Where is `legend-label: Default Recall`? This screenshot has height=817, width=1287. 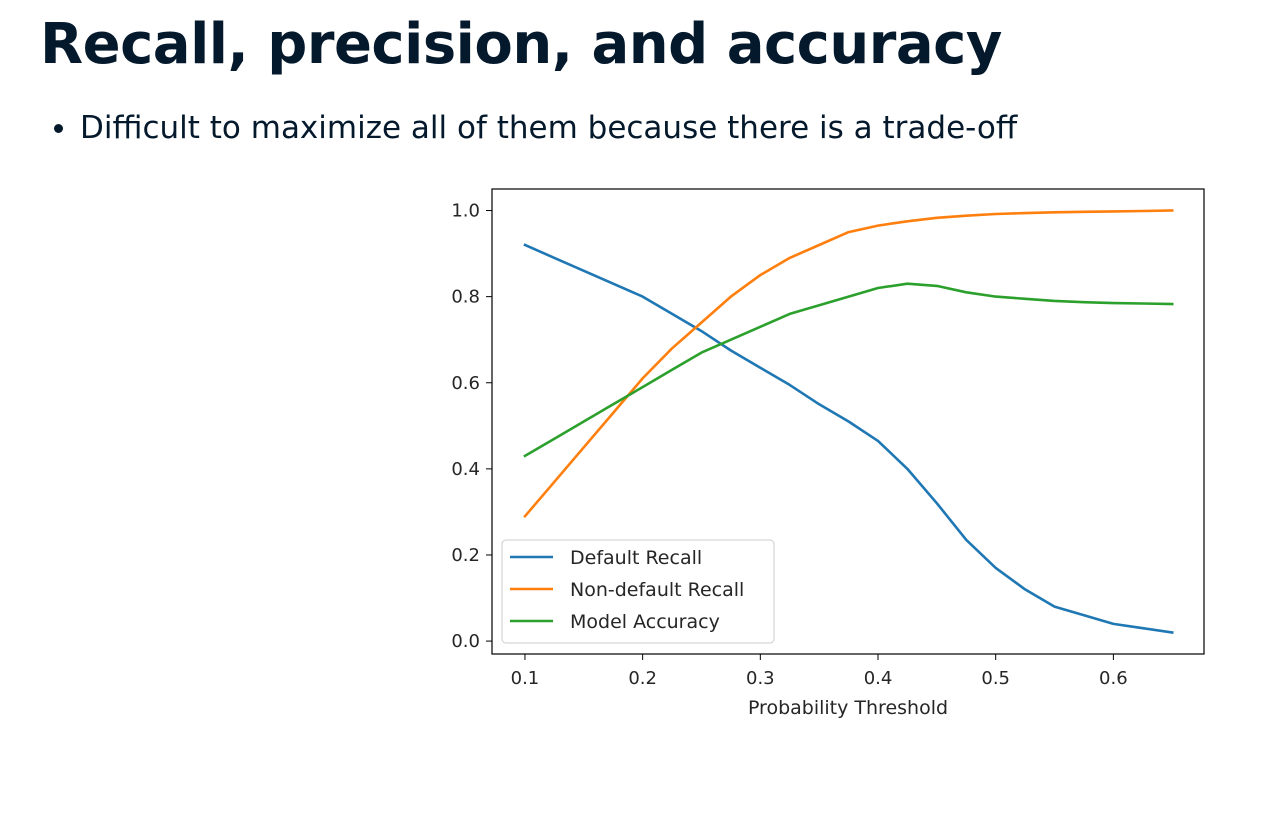
legend-label: Default Recall is located at coordinates (636, 558).